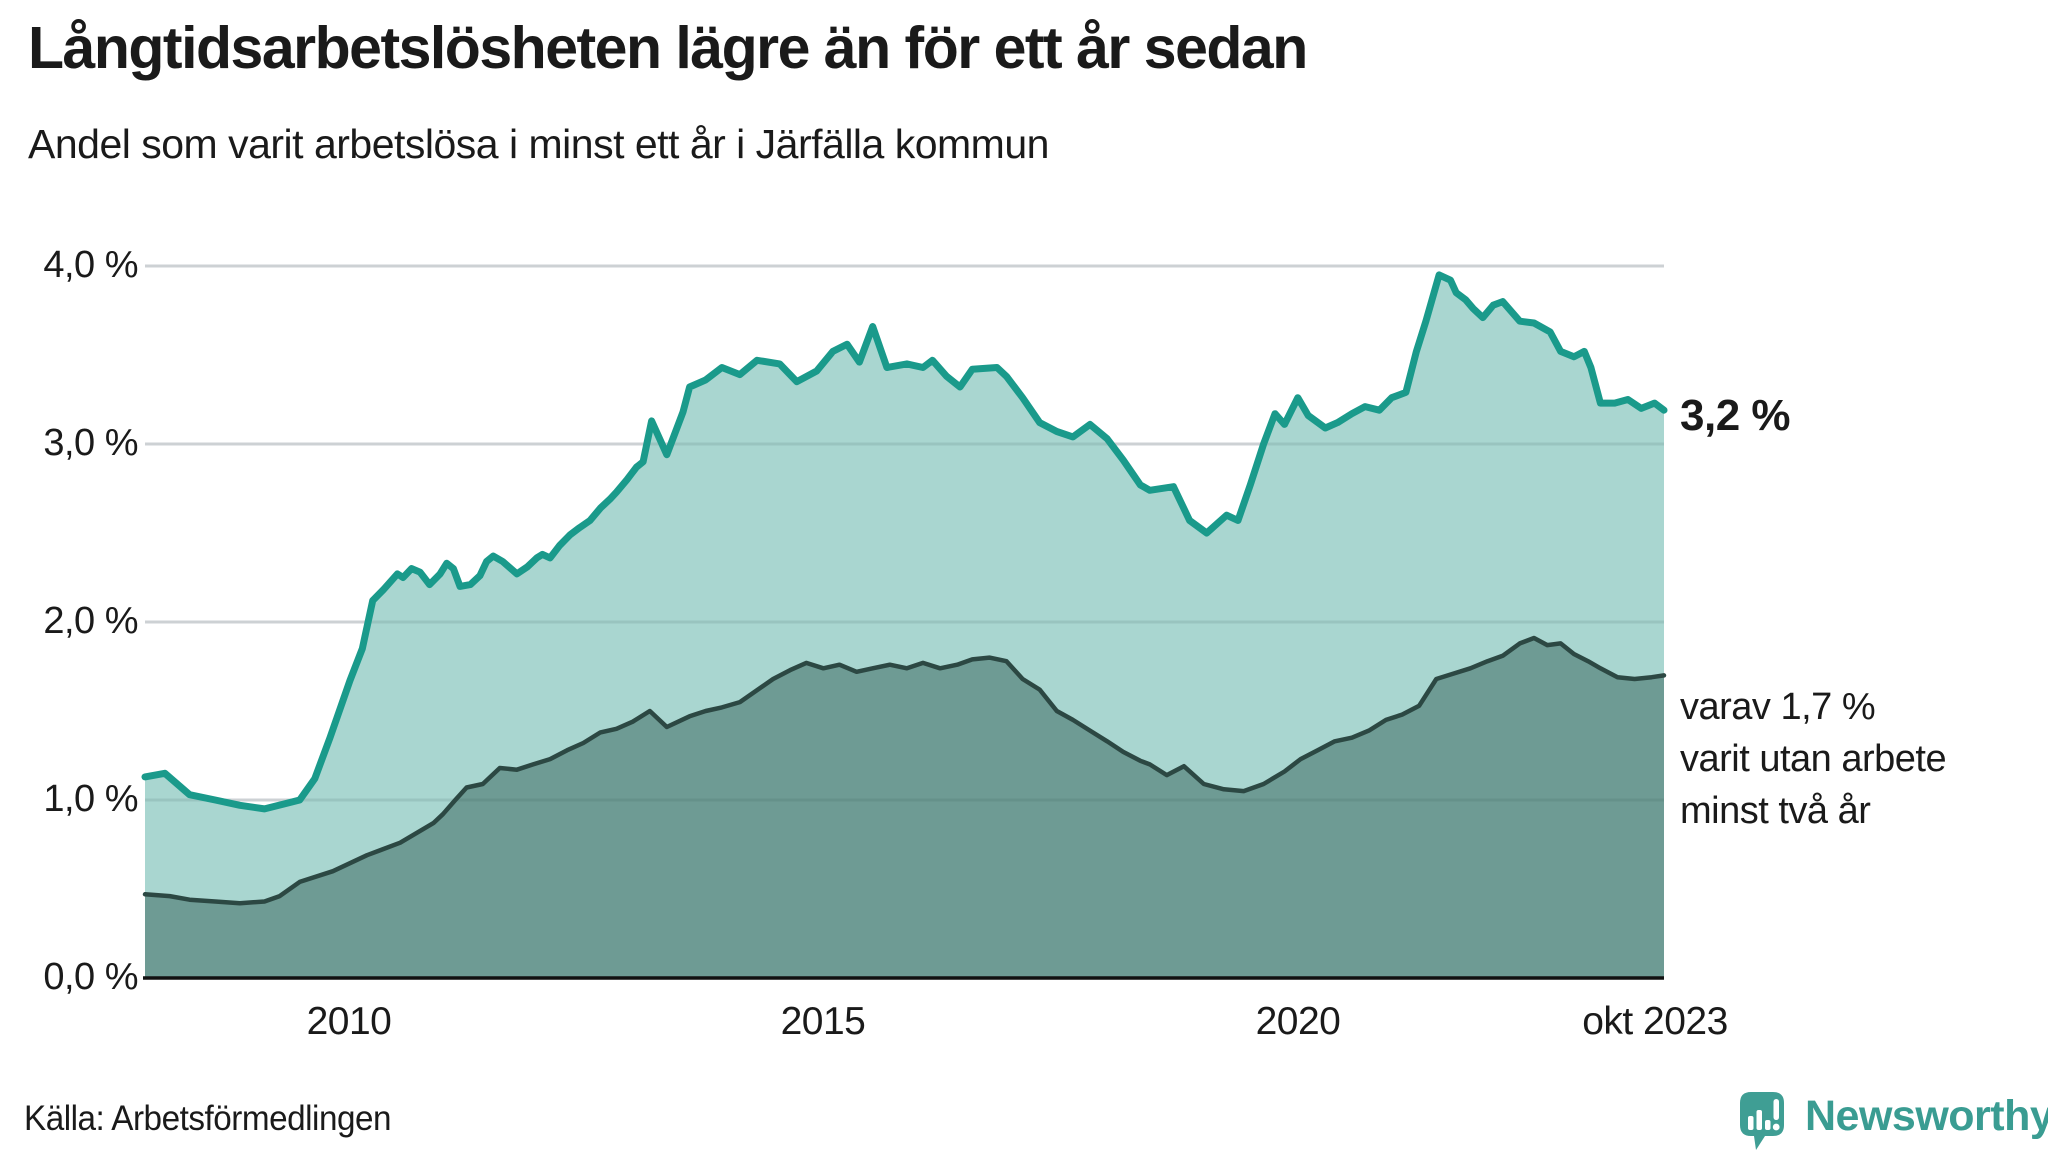 The width and height of the screenshot is (2048, 1159). I want to click on y-tick-1: 1,0 %, so click(90, 799).